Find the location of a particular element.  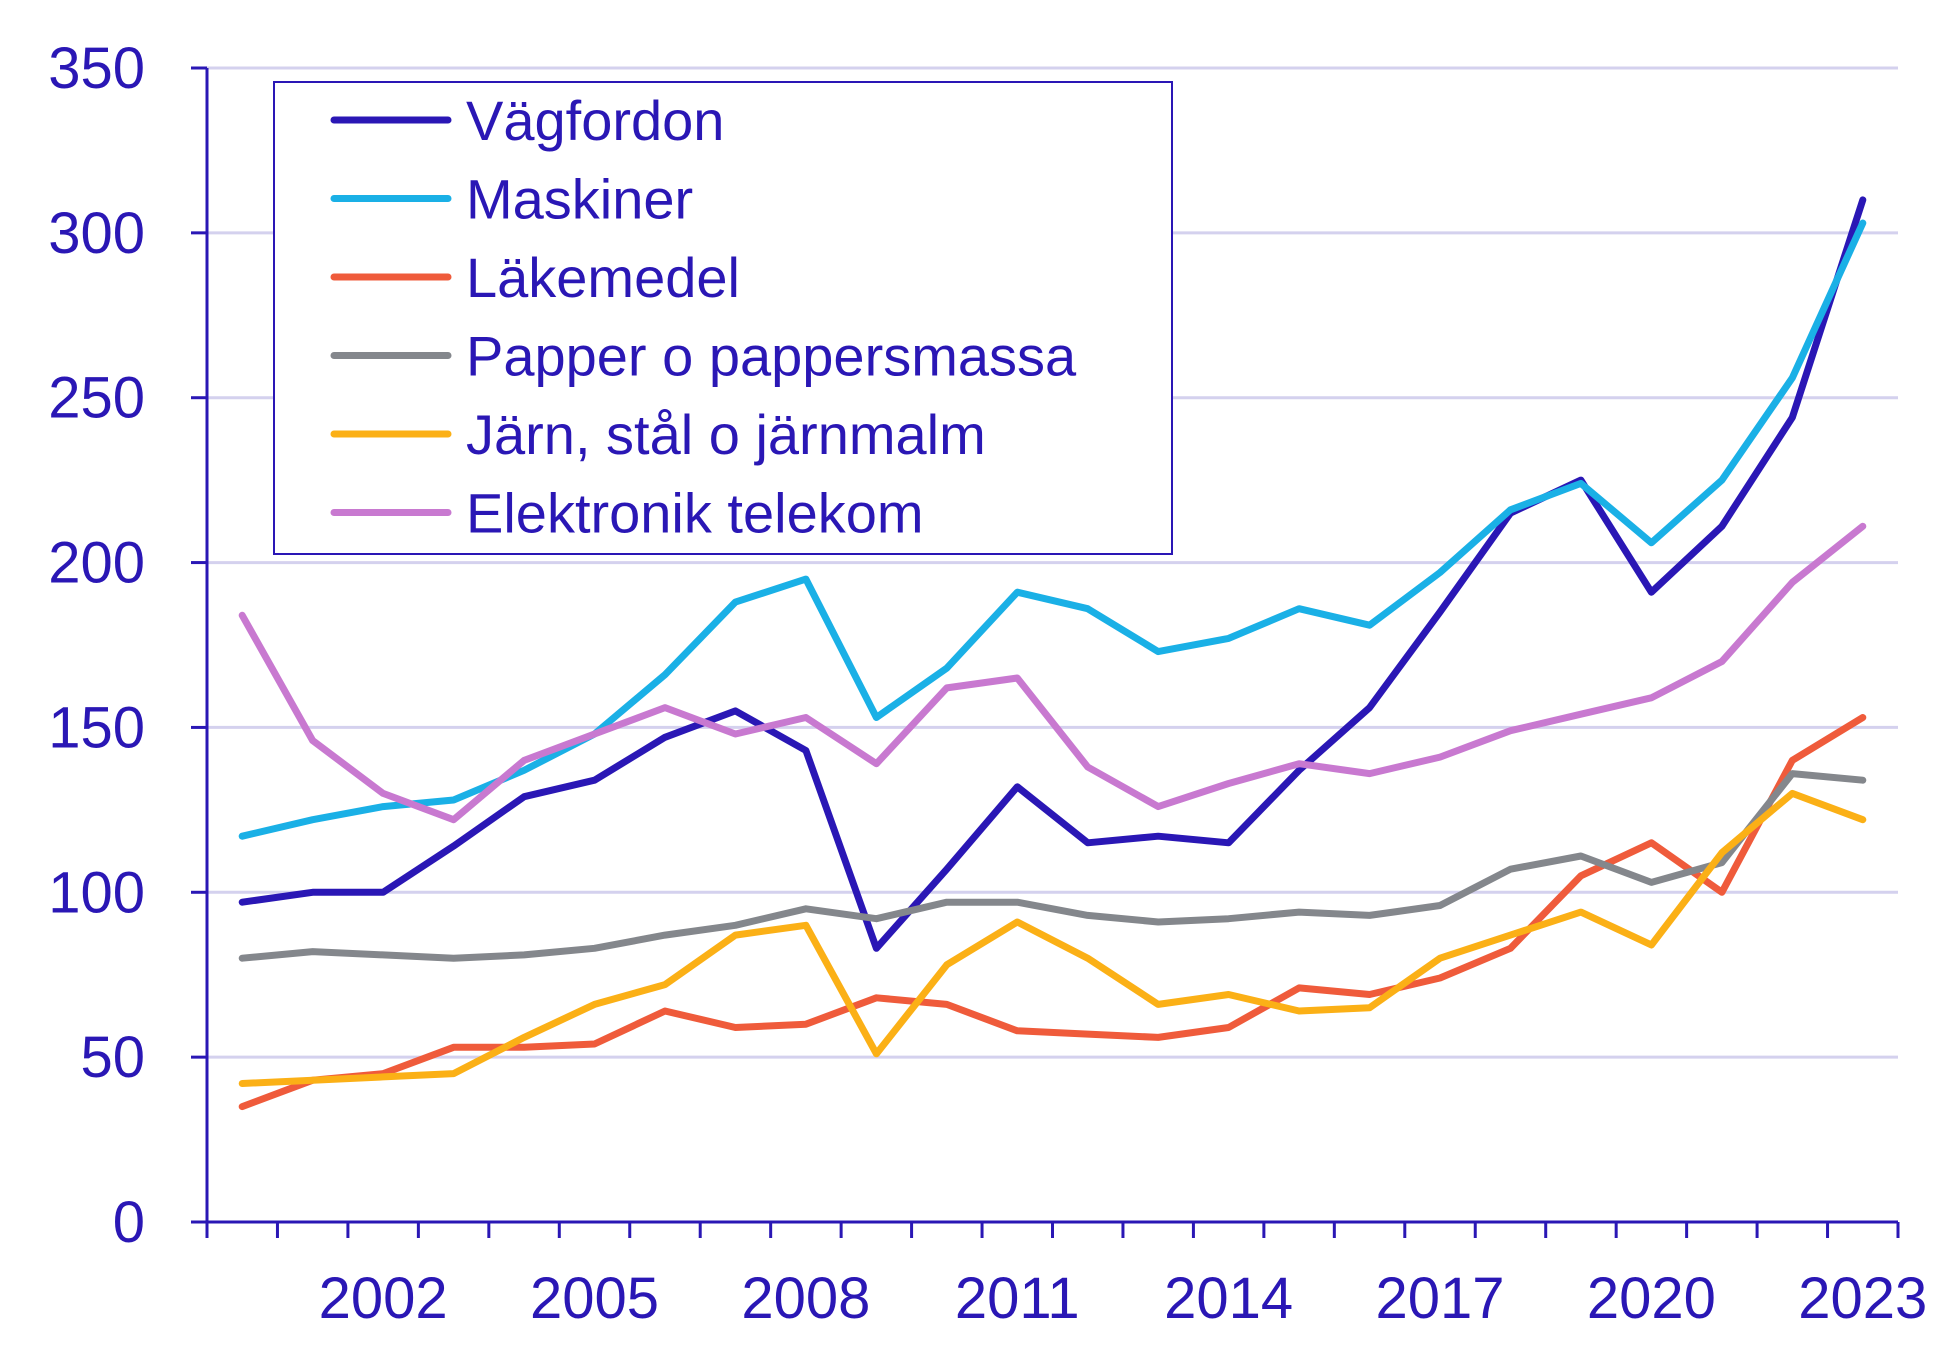

legend-label: Papper o pappersmassa is located at coordinates (771, 356).